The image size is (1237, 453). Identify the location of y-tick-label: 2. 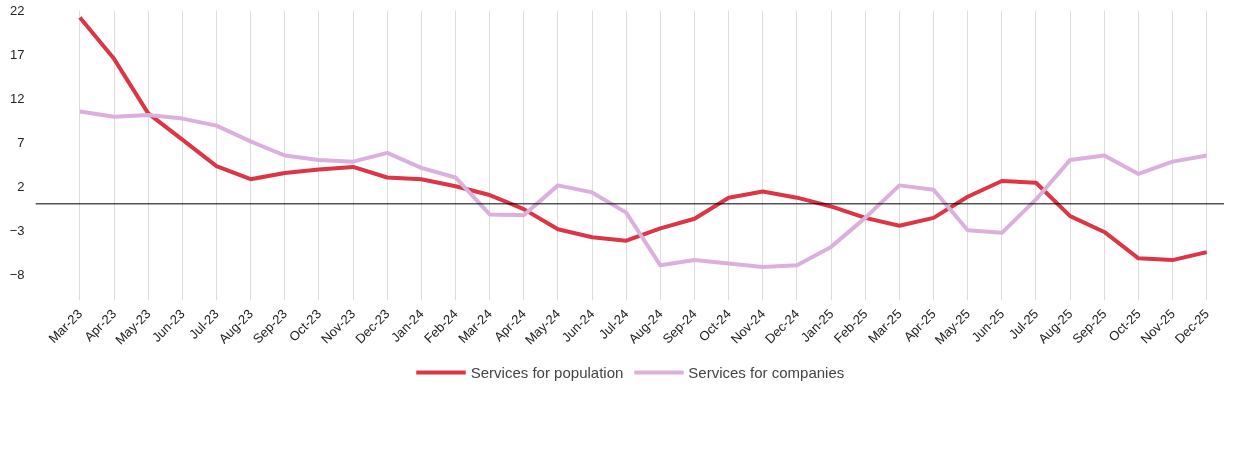
(21, 186).